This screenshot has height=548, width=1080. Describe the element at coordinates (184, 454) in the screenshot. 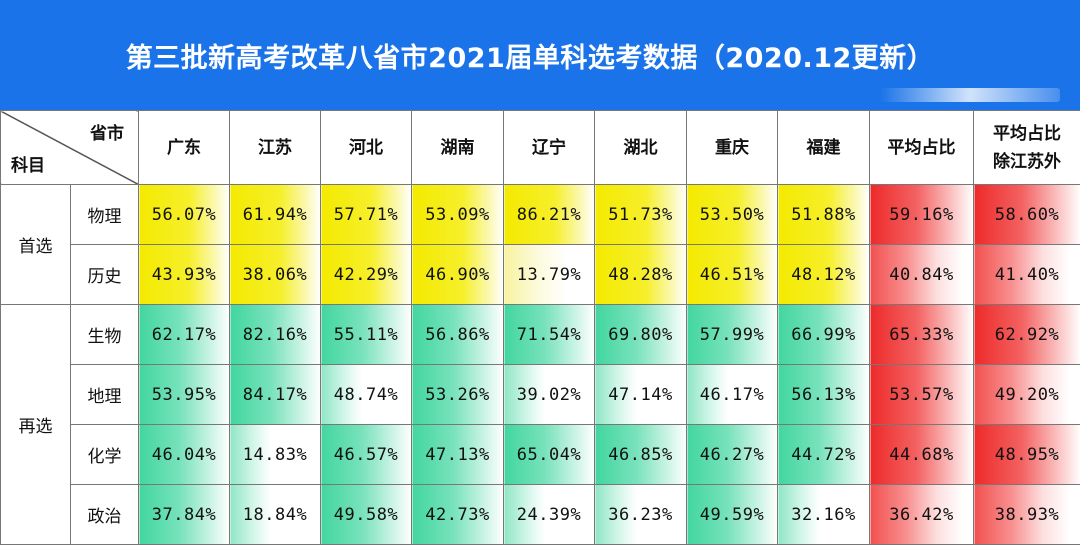

I see `value-cell: 46.04%` at that location.